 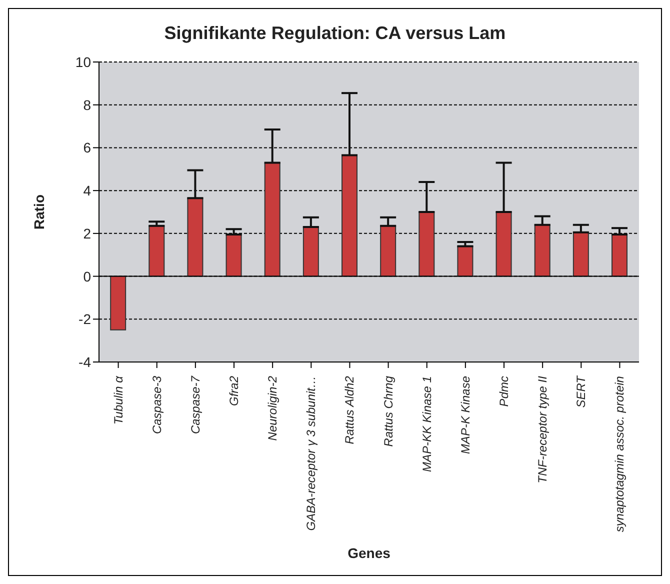 What do you see at coordinates (335, 33) in the screenshot?
I see `chart-title: Signifikante Regulation: CA versus Lam` at bounding box center [335, 33].